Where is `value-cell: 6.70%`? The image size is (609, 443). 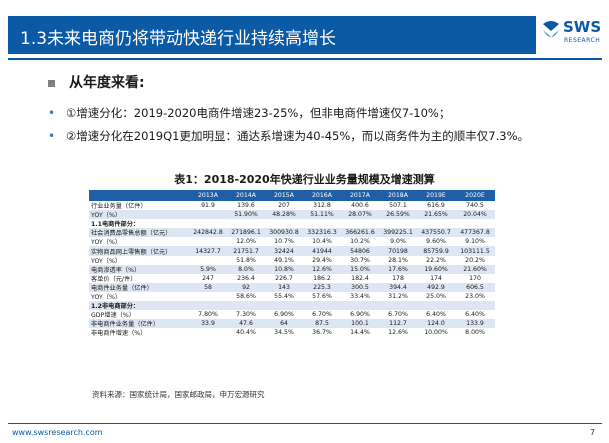 value-cell: 6.70% is located at coordinates (322, 315).